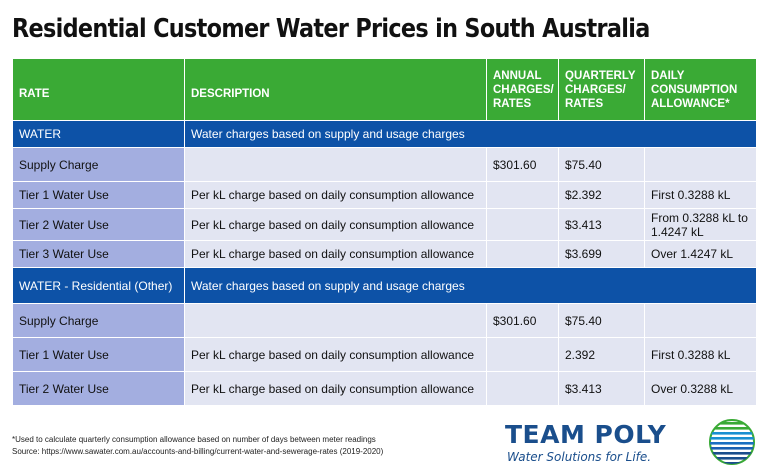  What do you see at coordinates (98, 134) in the screenshot?
I see `section-name: WATER` at bounding box center [98, 134].